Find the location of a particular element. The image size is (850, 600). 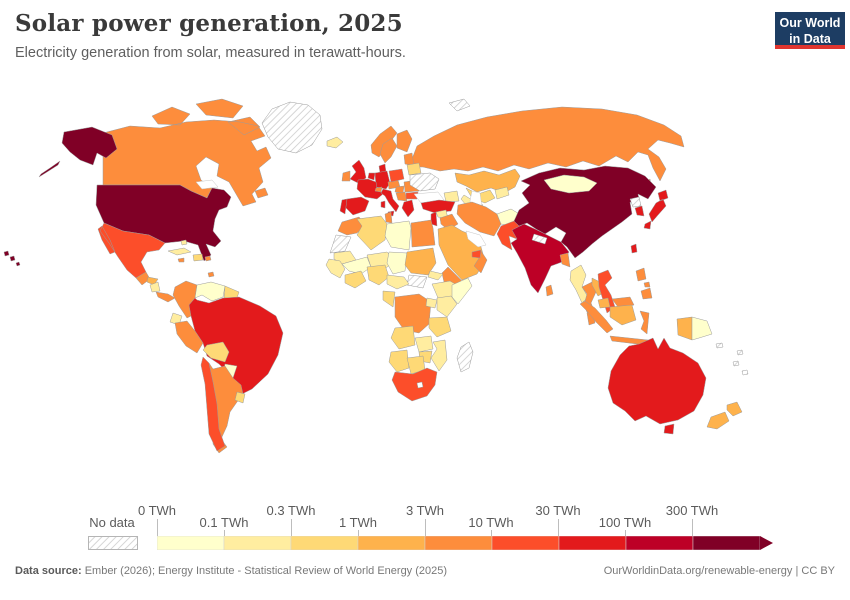

country-egypt is located at coordinates (423, 233).